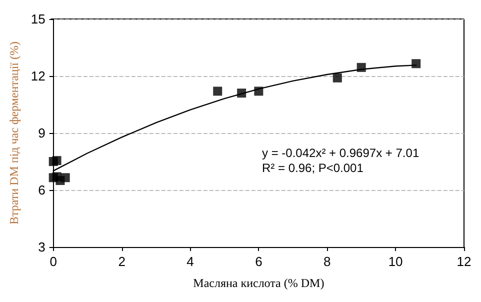 The height and width of the screenshot is (302, 481). What do you see at coordinates (42, 247) in the screenshot?
I see `y-tick-label: 3` at bounding box center [42, 247].